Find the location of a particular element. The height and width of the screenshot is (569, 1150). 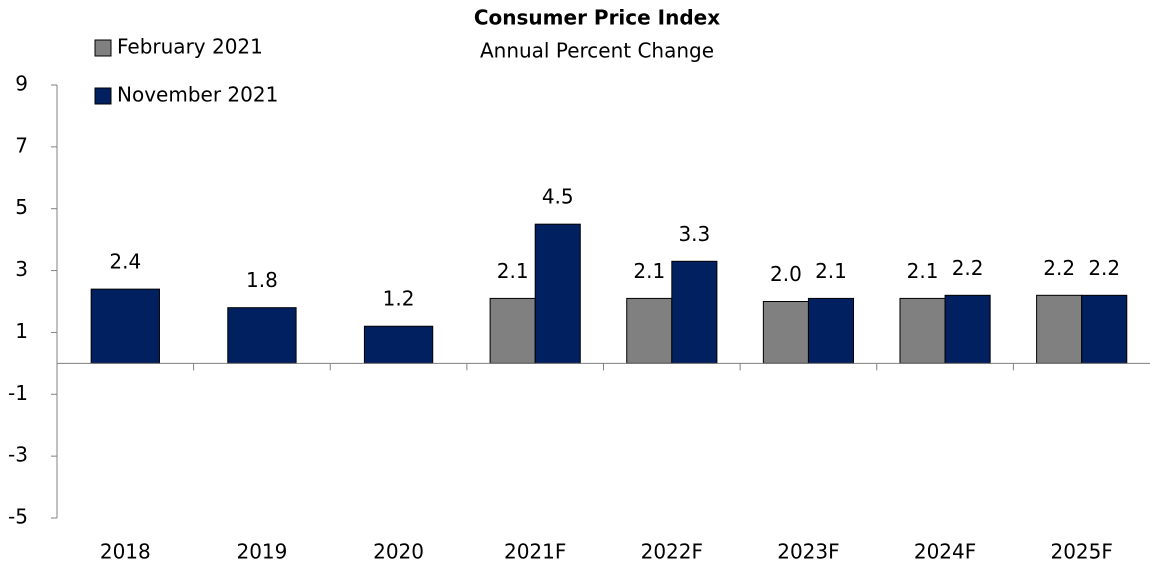

data-label: 1.2 is located at coordinates (399, 299).